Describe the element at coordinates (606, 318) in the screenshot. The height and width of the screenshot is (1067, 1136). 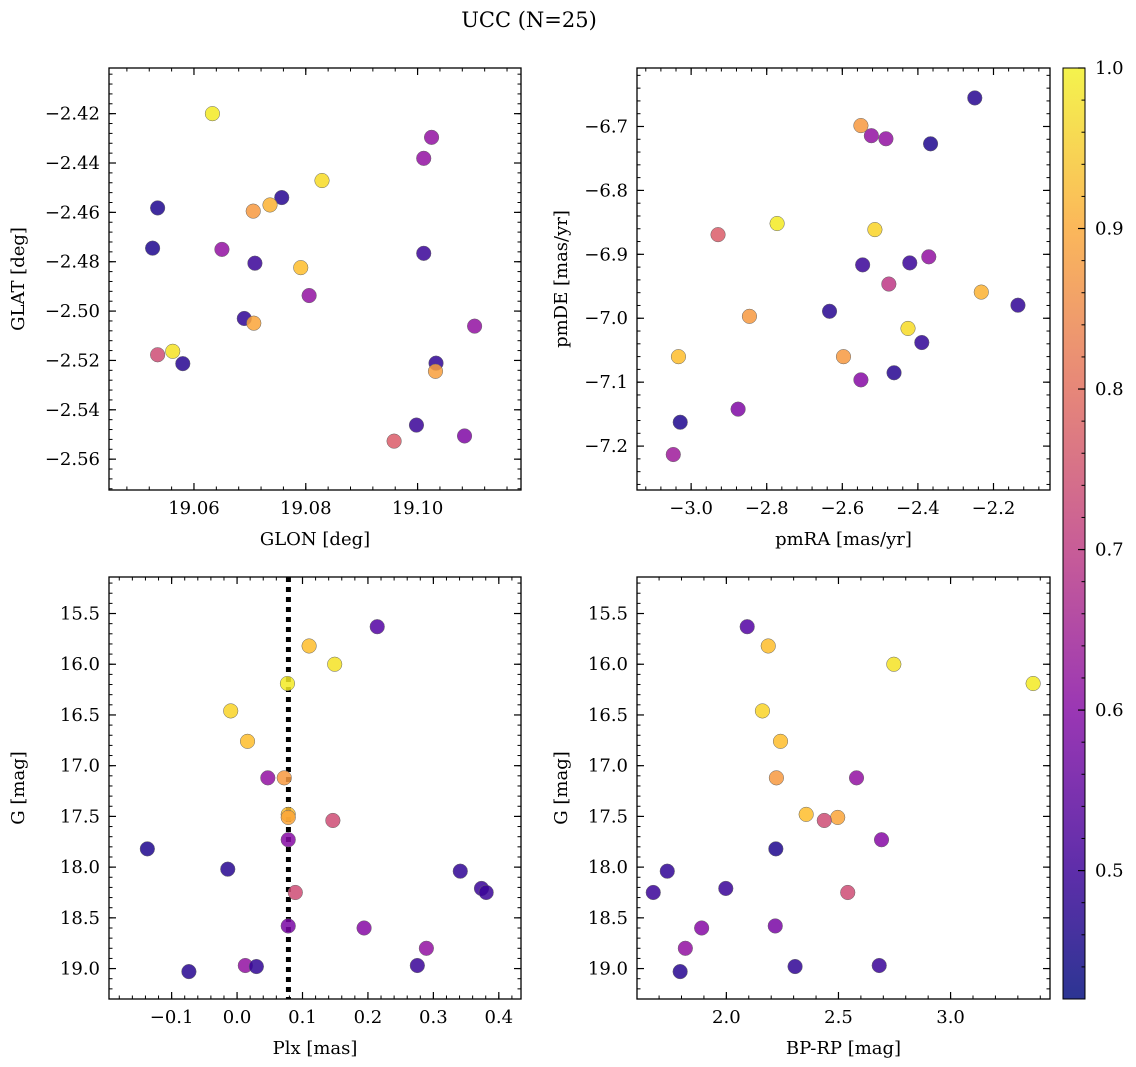
I see `y-tick-label: −7.0` at that location.